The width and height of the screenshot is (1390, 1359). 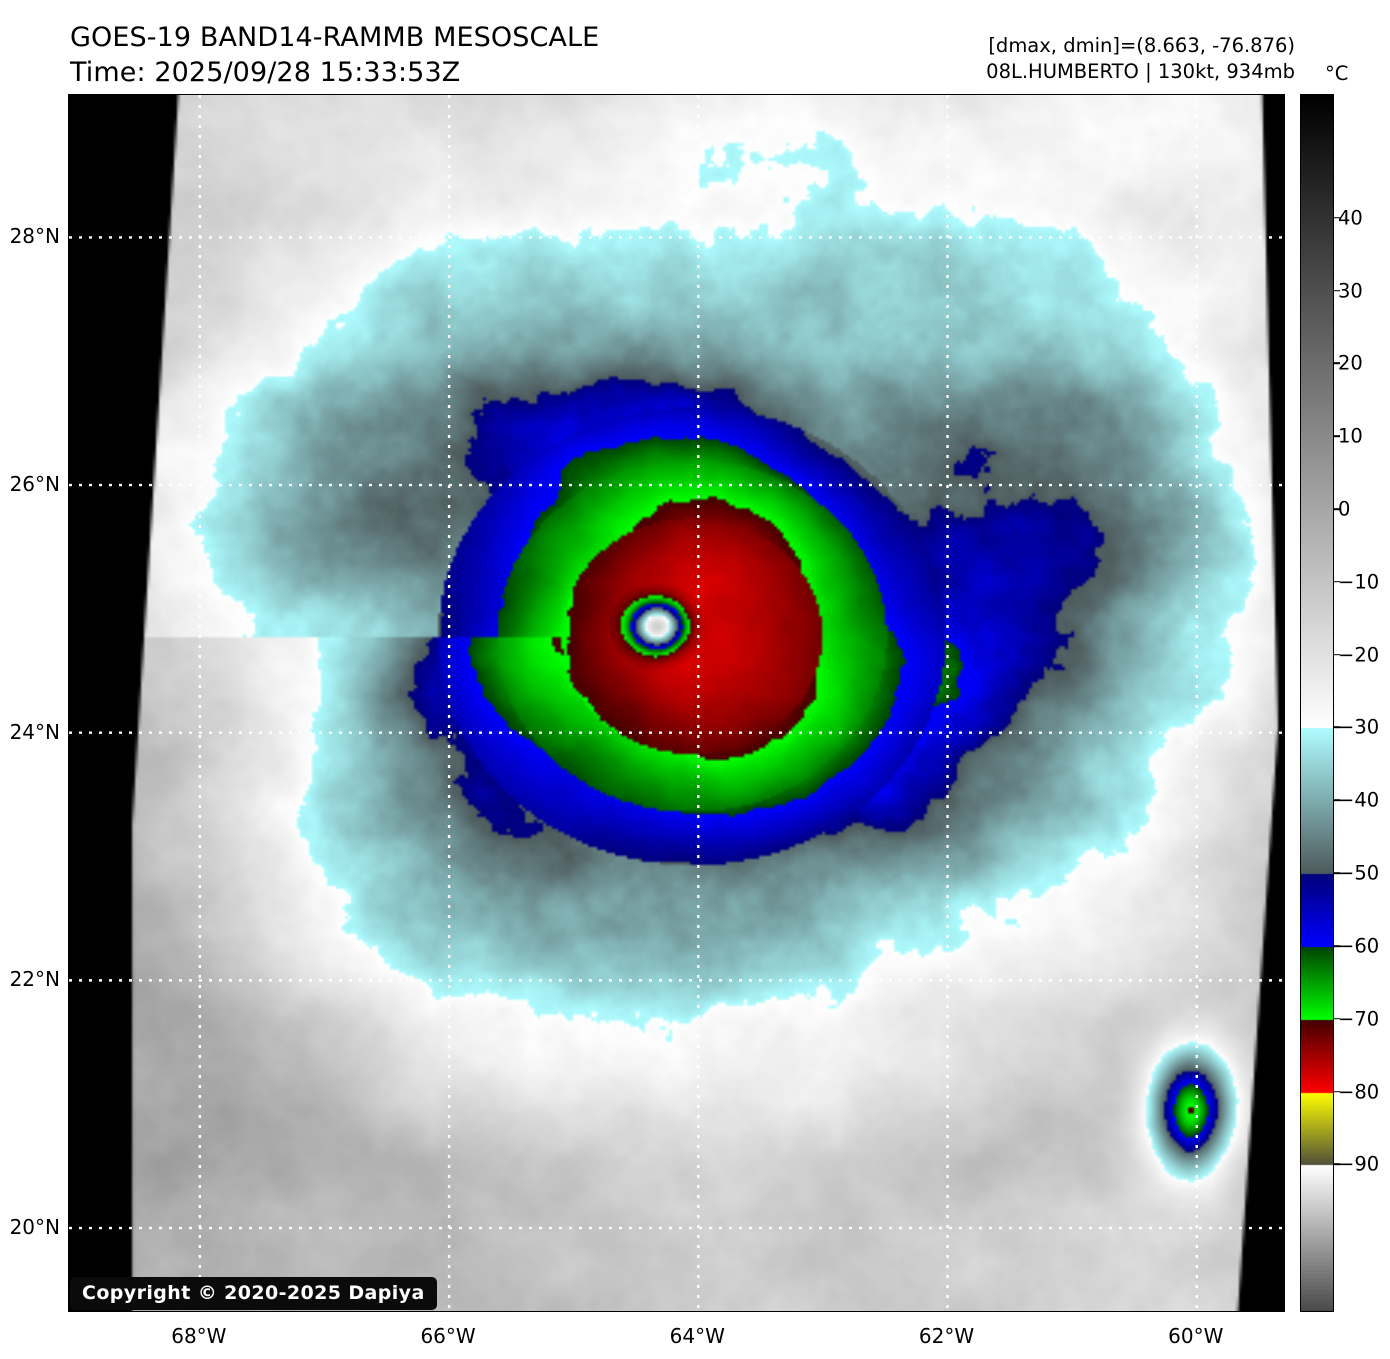 I want to click on timestamp-label: Time: 2025/09/28 15:33:53Z, so click(x=265, y=73).